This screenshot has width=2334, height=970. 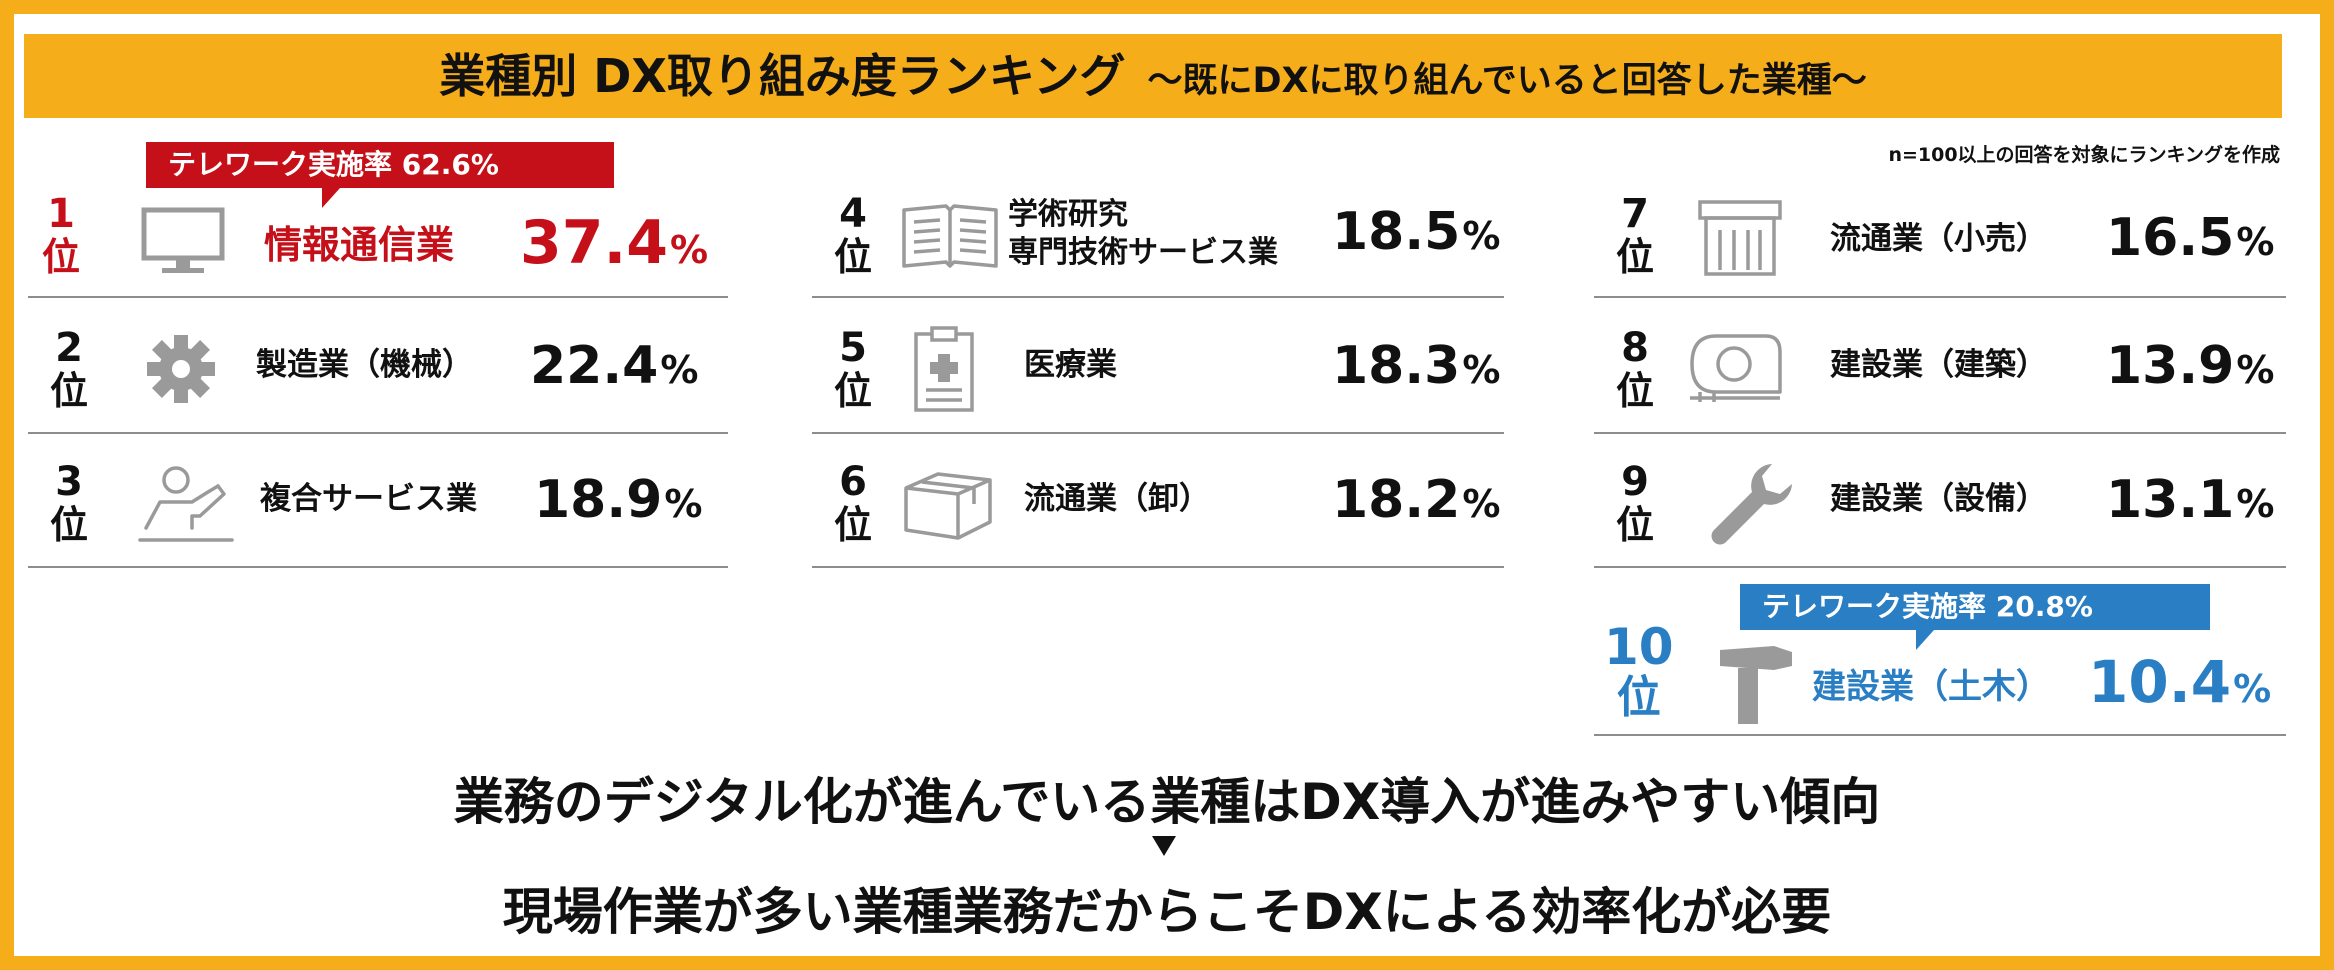 I want to click on ranking-row-6: 6 位 流通業（卸） 18.2%, so click(x=1158, y=501).